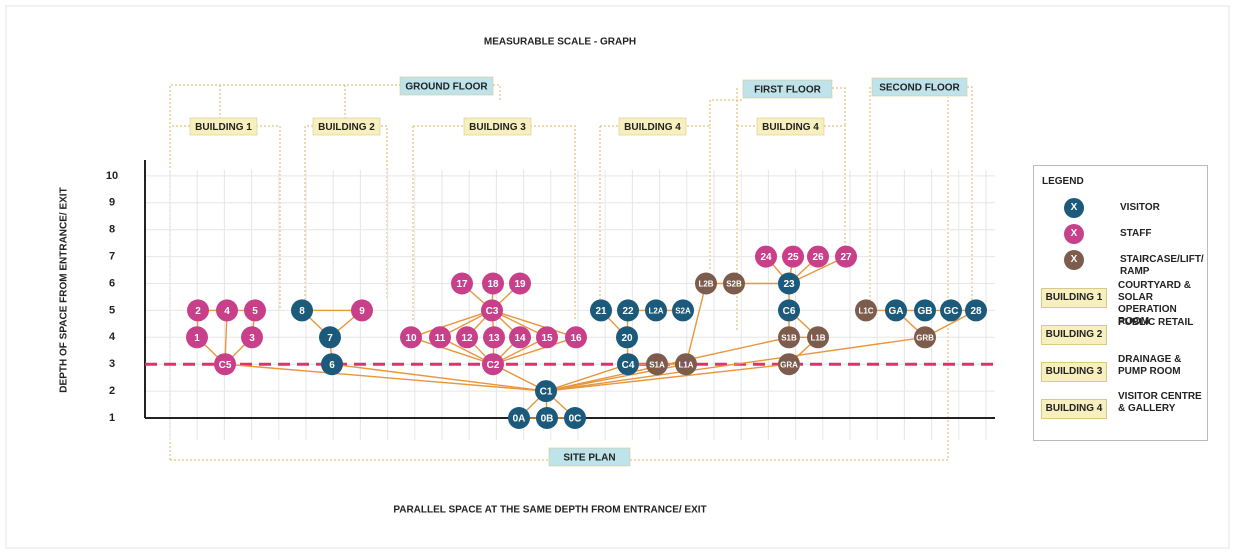 The image size is (1235, 554). I want to click on floor-label: SECOND FLOOR, so click(919, 88).